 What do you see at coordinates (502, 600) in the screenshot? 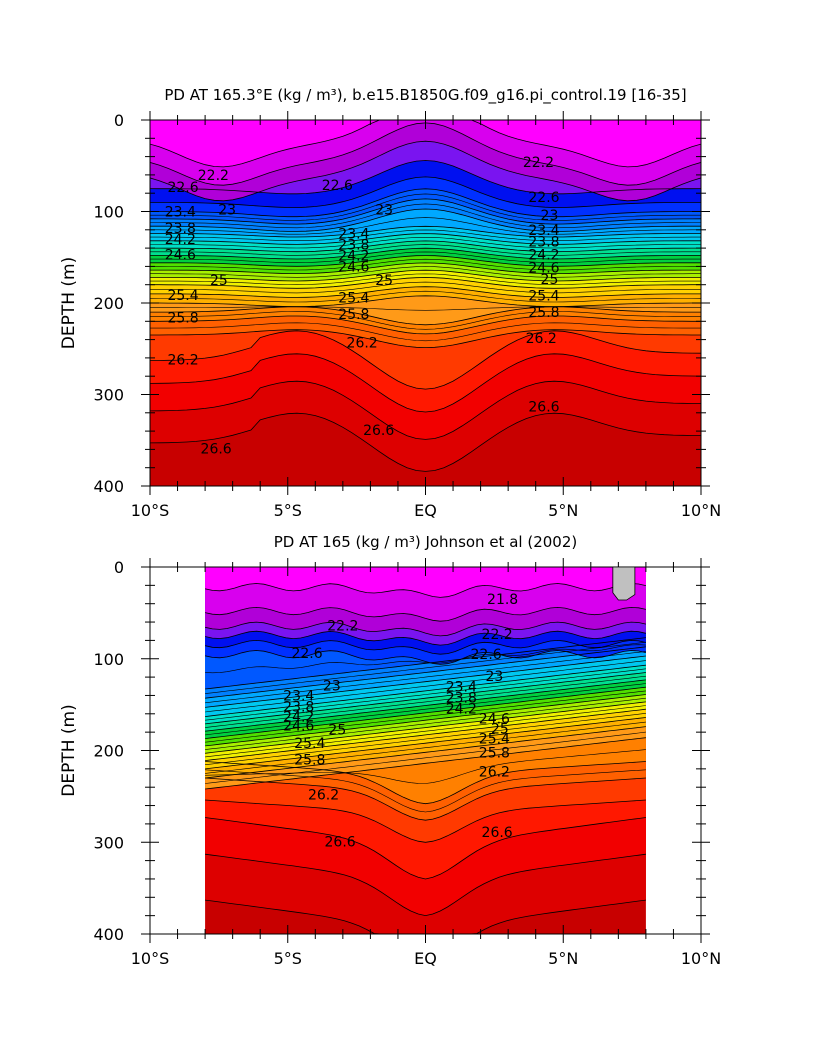
I see `contour-label: 21.8` at bounding box center [502, 600].